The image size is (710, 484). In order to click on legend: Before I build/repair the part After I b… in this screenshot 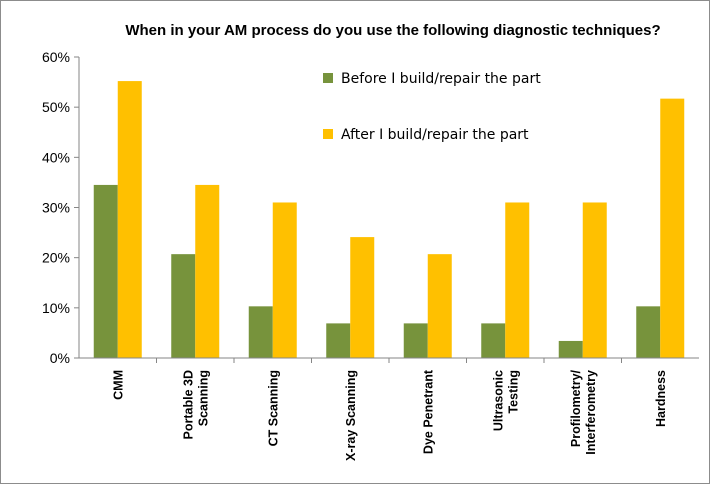, I will do `click(432, 107)`.